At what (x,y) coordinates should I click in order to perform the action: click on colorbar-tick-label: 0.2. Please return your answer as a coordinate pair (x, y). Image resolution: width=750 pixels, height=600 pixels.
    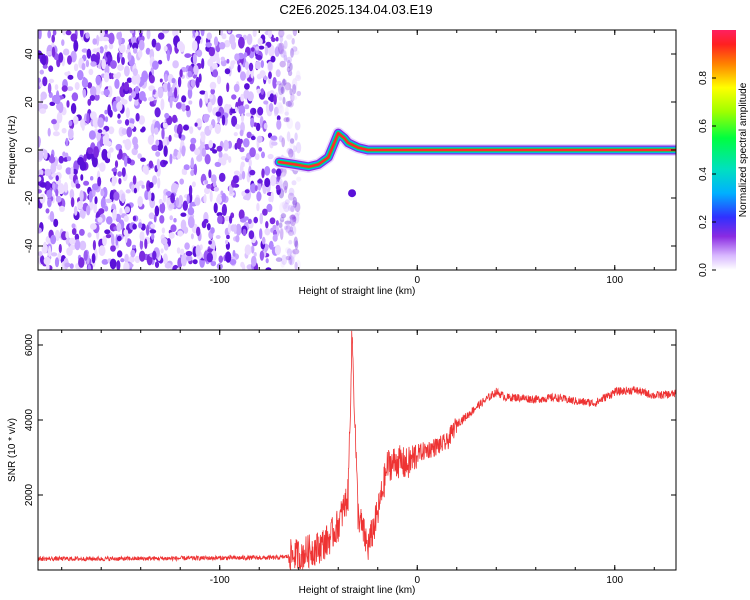
    Looking at the image, I should click on (703, 222).